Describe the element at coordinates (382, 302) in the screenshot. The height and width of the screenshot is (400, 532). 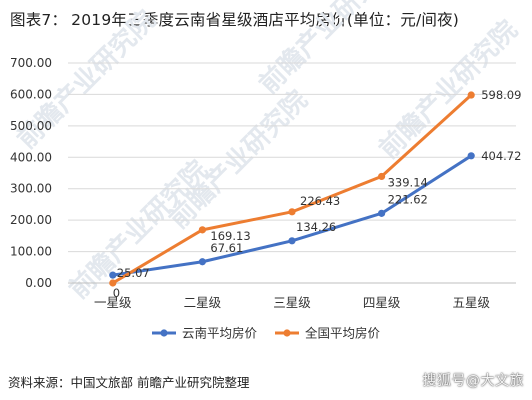
I see `x-tick-label: 四星级` at that location.